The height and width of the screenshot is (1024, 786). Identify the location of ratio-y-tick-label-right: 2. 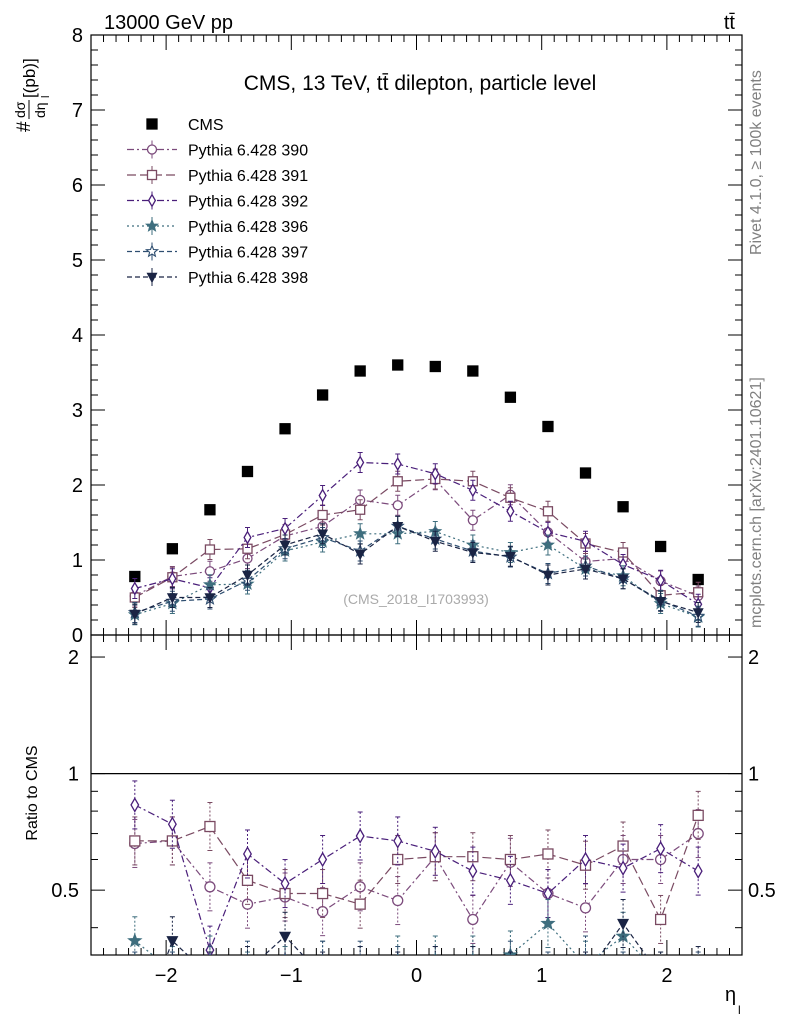
(753, 658).